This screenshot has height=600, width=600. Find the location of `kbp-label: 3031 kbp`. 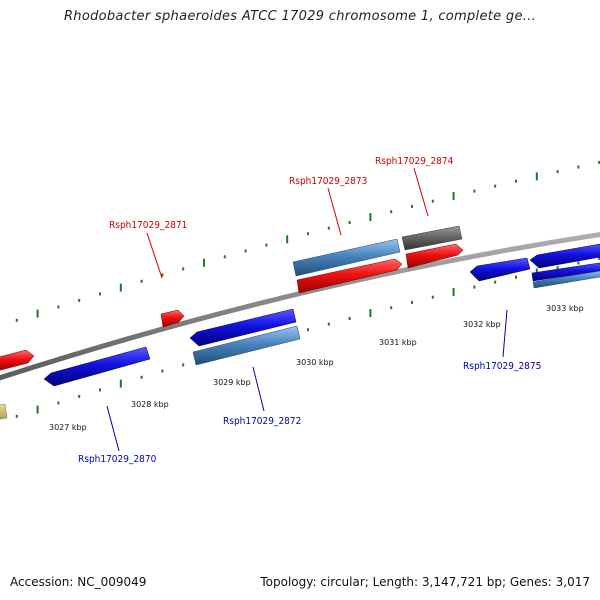

kbp-label: 3031 kbp is located at coordinates (398, 342).